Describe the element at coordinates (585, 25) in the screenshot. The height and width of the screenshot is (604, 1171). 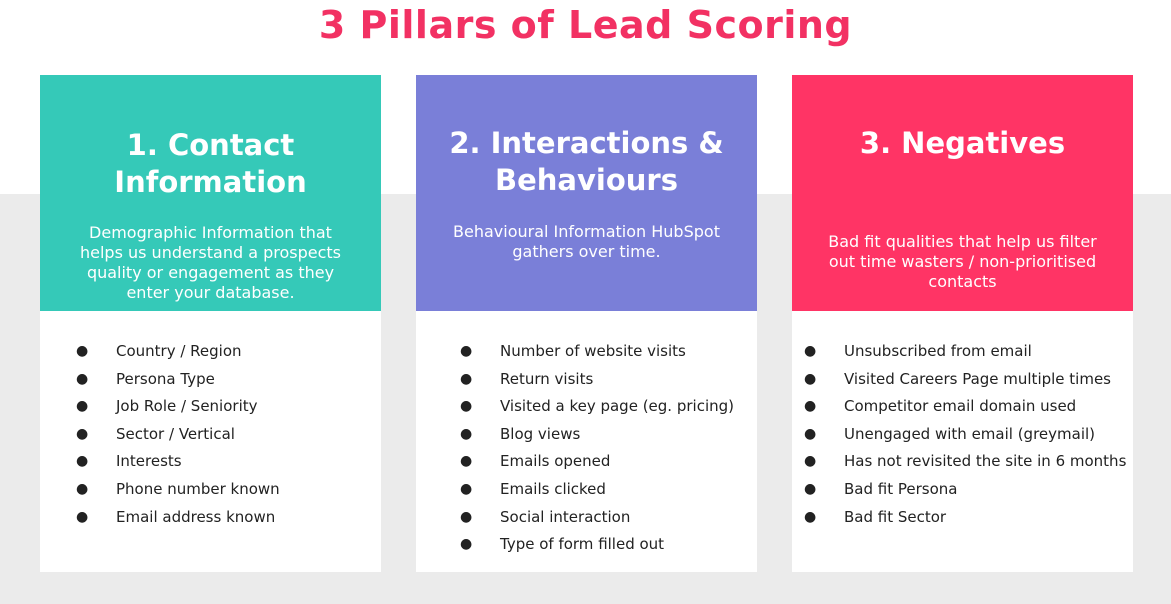
I see `page-title: 3 Pillars of Lead Scoring` at that location.